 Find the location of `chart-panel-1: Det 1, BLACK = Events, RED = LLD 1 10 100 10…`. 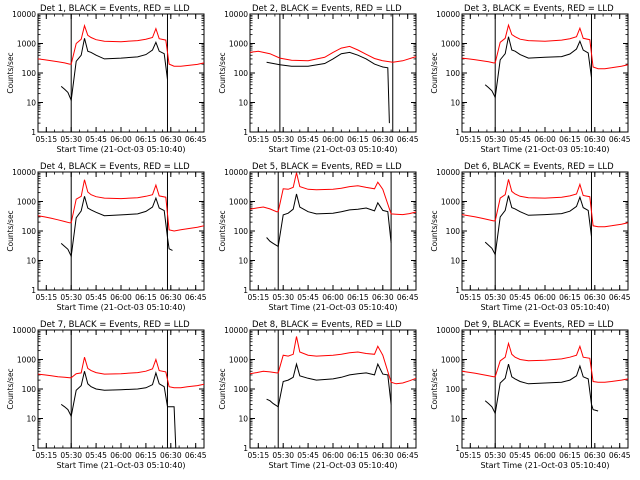

chart-panel-1: Det 1, BLACK = Events, RED = LLD 1 10 100 10… is located at coordinates (106, 79).